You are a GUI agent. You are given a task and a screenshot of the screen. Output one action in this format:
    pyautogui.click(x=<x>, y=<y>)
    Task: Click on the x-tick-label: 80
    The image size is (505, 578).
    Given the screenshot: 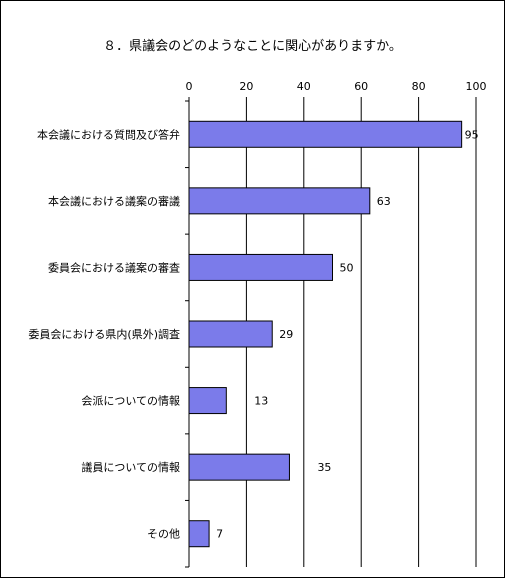 What is the action you would take?
    pyautogui.click(x=419, y=86)
    